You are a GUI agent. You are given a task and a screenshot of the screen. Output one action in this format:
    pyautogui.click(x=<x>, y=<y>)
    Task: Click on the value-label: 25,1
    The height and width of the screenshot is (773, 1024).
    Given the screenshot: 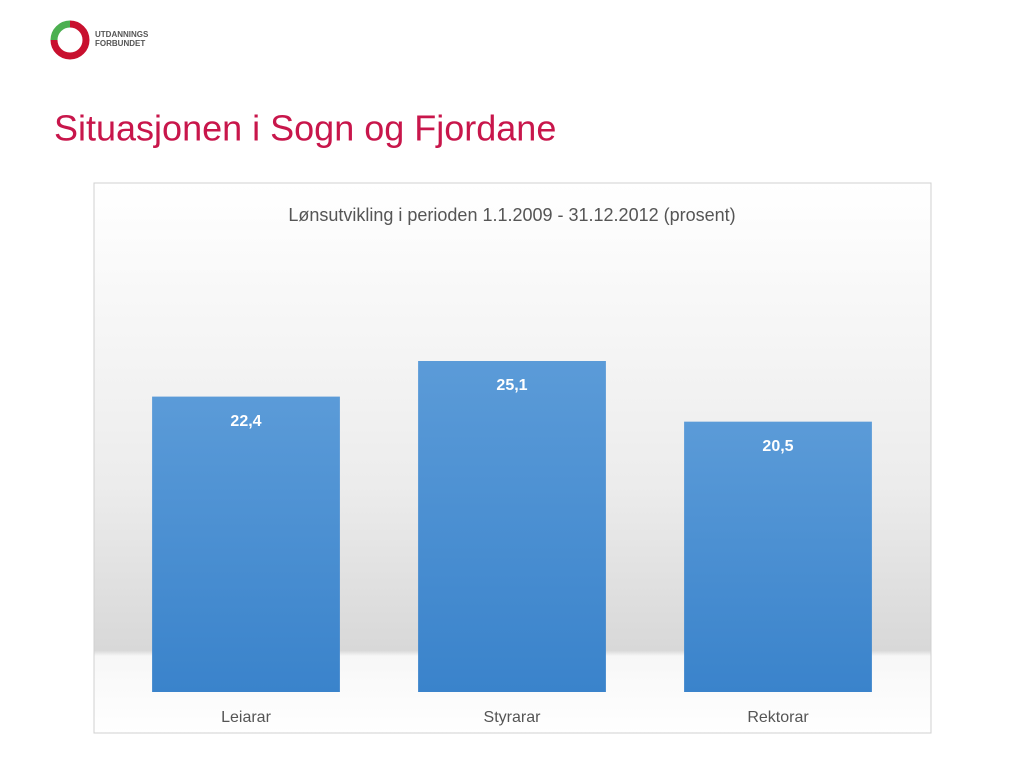 What is the action you would take?
    pyautogui.click(x=511, y=385)
    